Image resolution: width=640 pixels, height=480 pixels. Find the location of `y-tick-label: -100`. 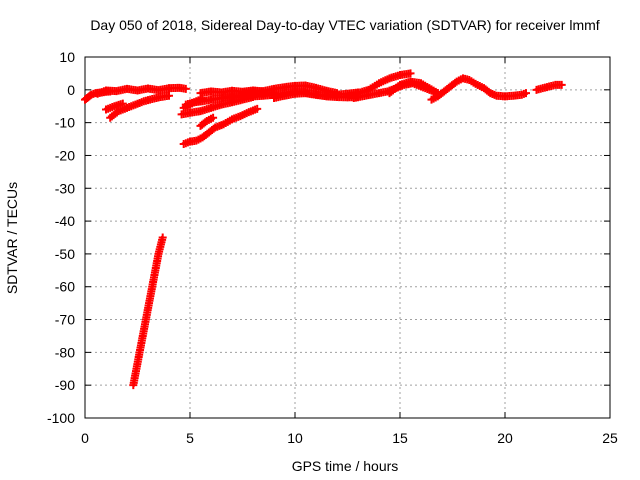

y-tick-label: -100 is located at coordinates (61, 418).